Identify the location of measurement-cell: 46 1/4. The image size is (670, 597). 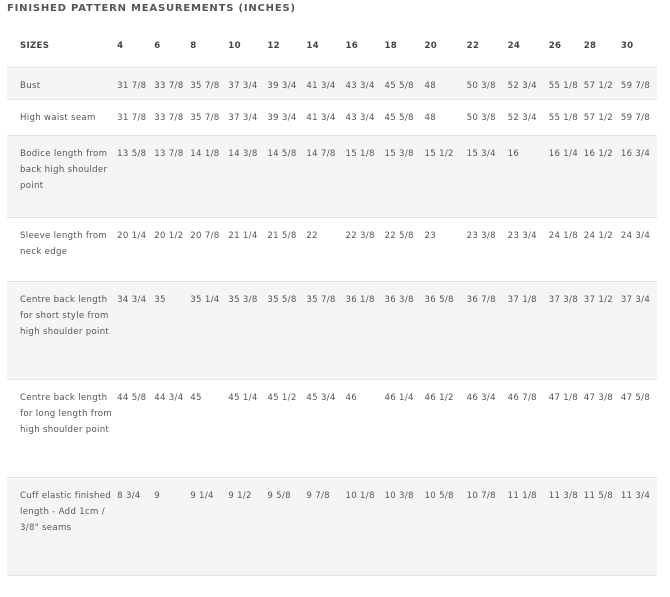
(399, 397).